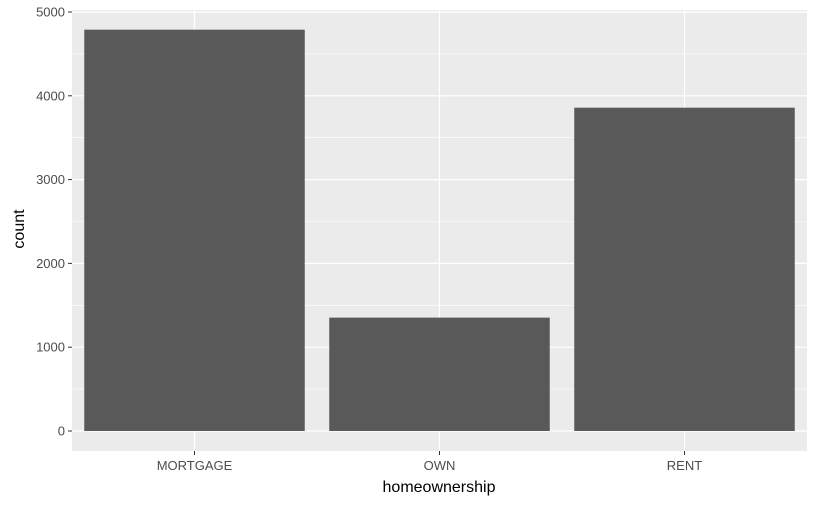  I want to click on x-tick-label: MORTGAGE, so click(195, 465).